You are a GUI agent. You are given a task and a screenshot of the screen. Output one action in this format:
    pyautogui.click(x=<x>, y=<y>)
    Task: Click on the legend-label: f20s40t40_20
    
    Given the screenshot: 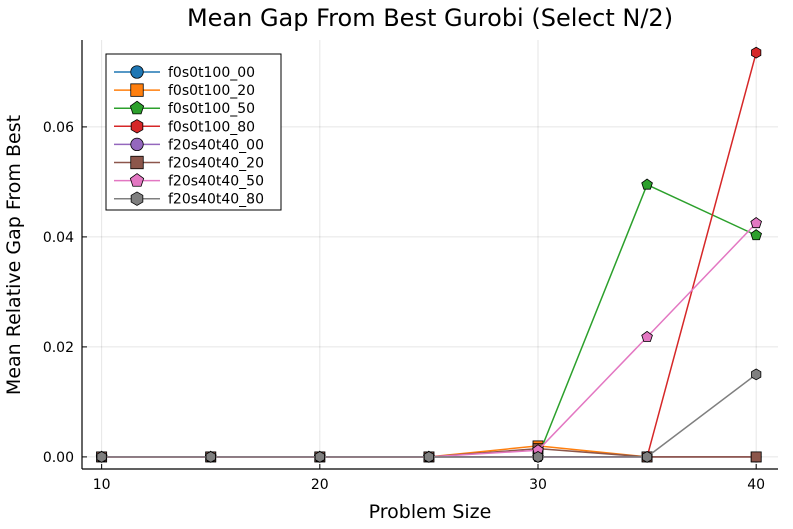 What is the action you would take?
    pyautogui.click(x=216, y=164)
    